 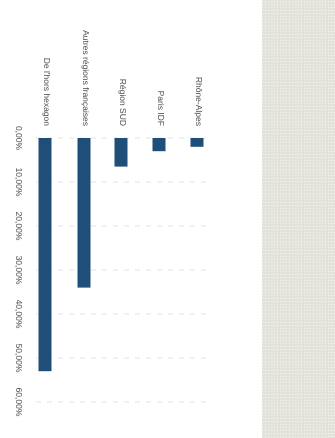 What do you see at coordinates (19, 402) in the screenshot?
I see `tick-label: 60,00%` at bounding box center [19, 402].